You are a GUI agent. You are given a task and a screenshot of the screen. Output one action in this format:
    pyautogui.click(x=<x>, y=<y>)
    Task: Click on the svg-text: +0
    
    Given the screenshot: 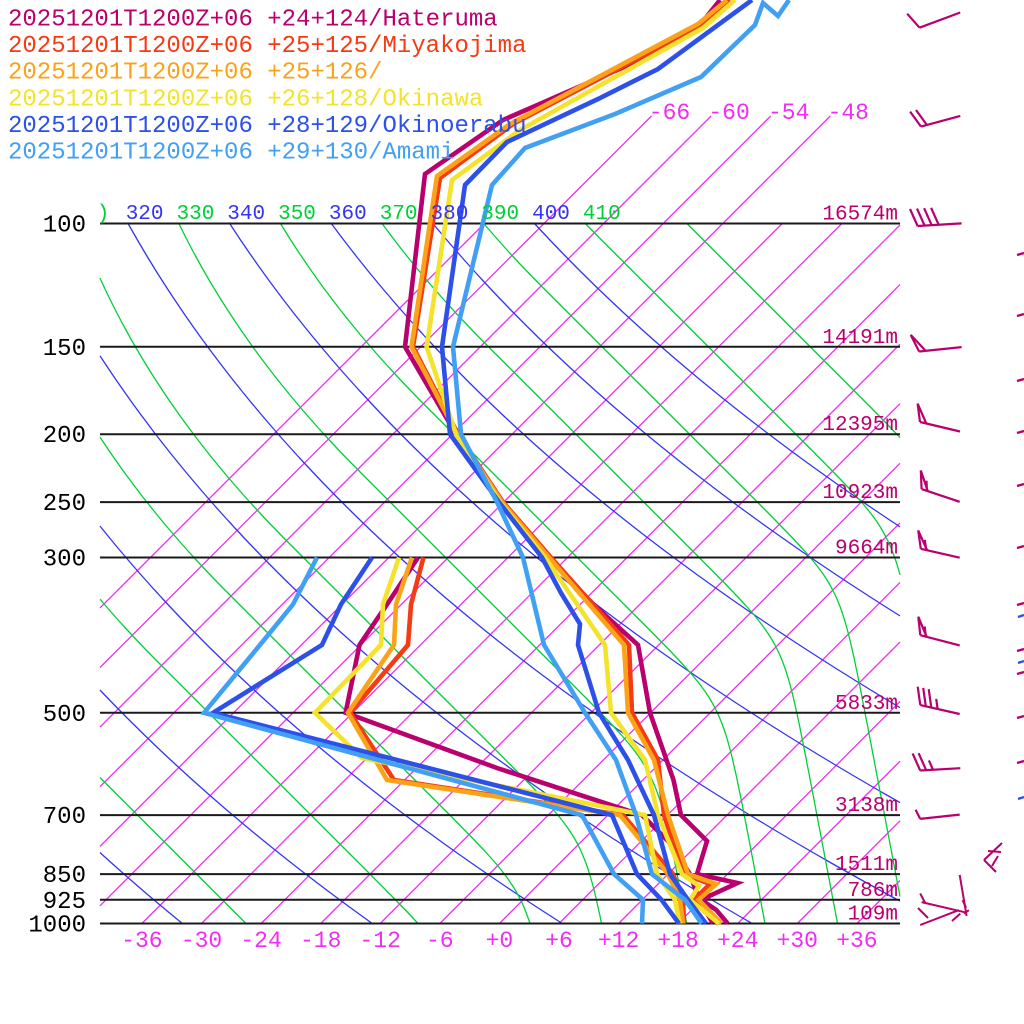 What is the action you would take?
    pyautogui.click(x=500, y=941)
    